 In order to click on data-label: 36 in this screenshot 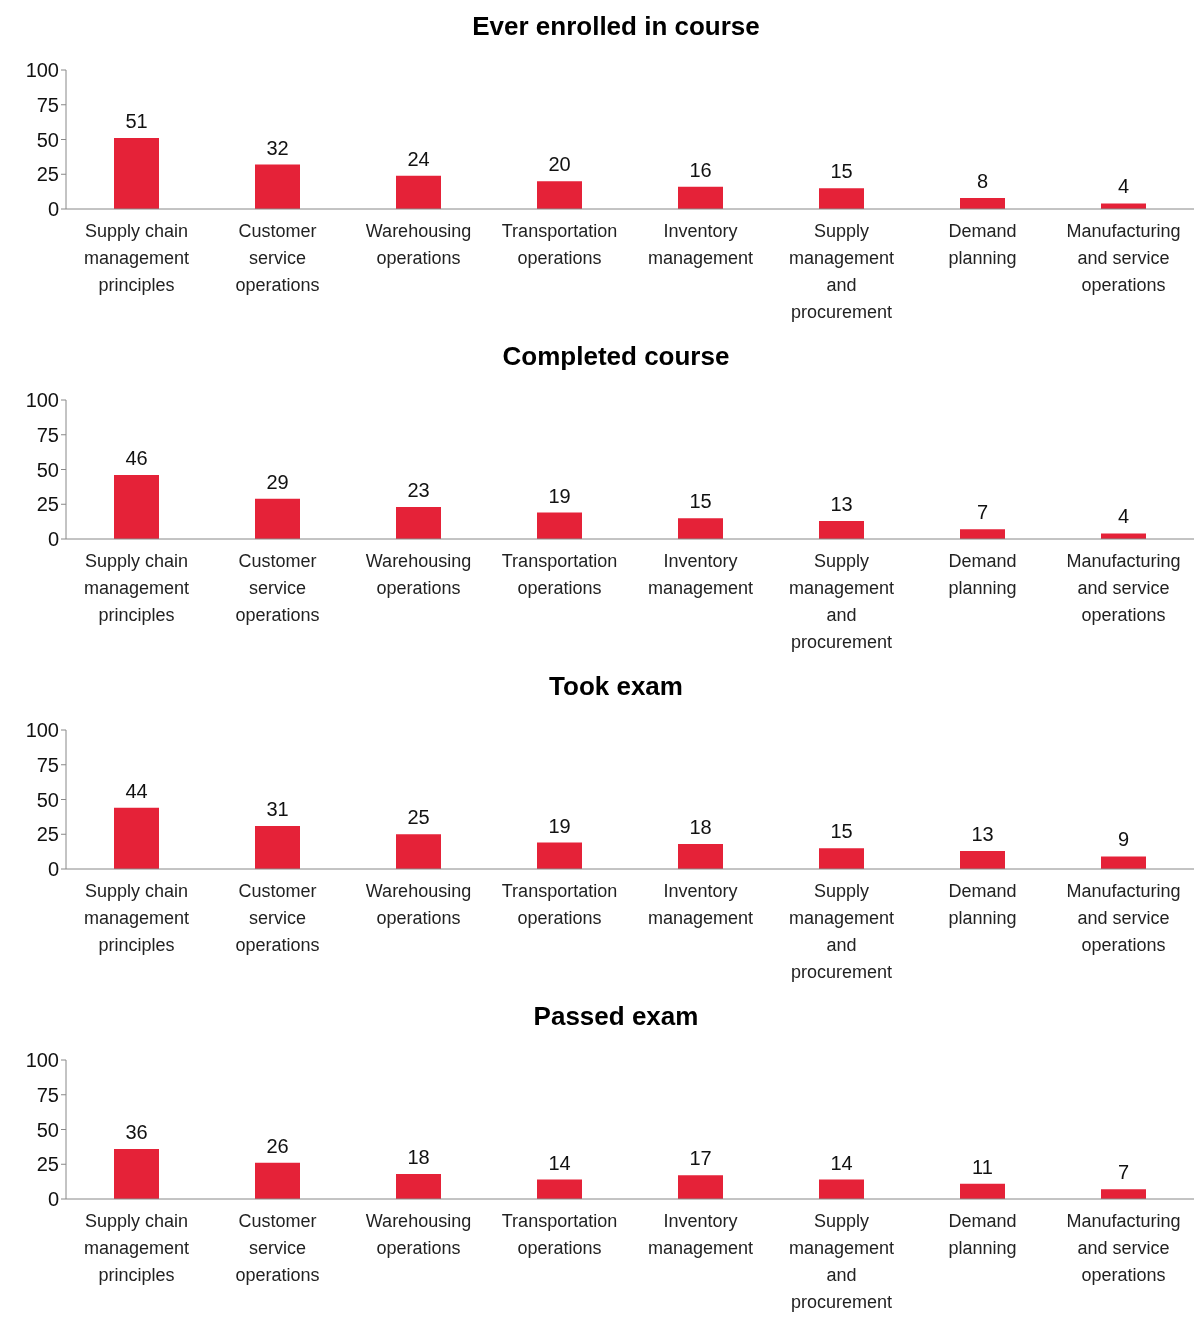, I will do `click(136, 1131)`.